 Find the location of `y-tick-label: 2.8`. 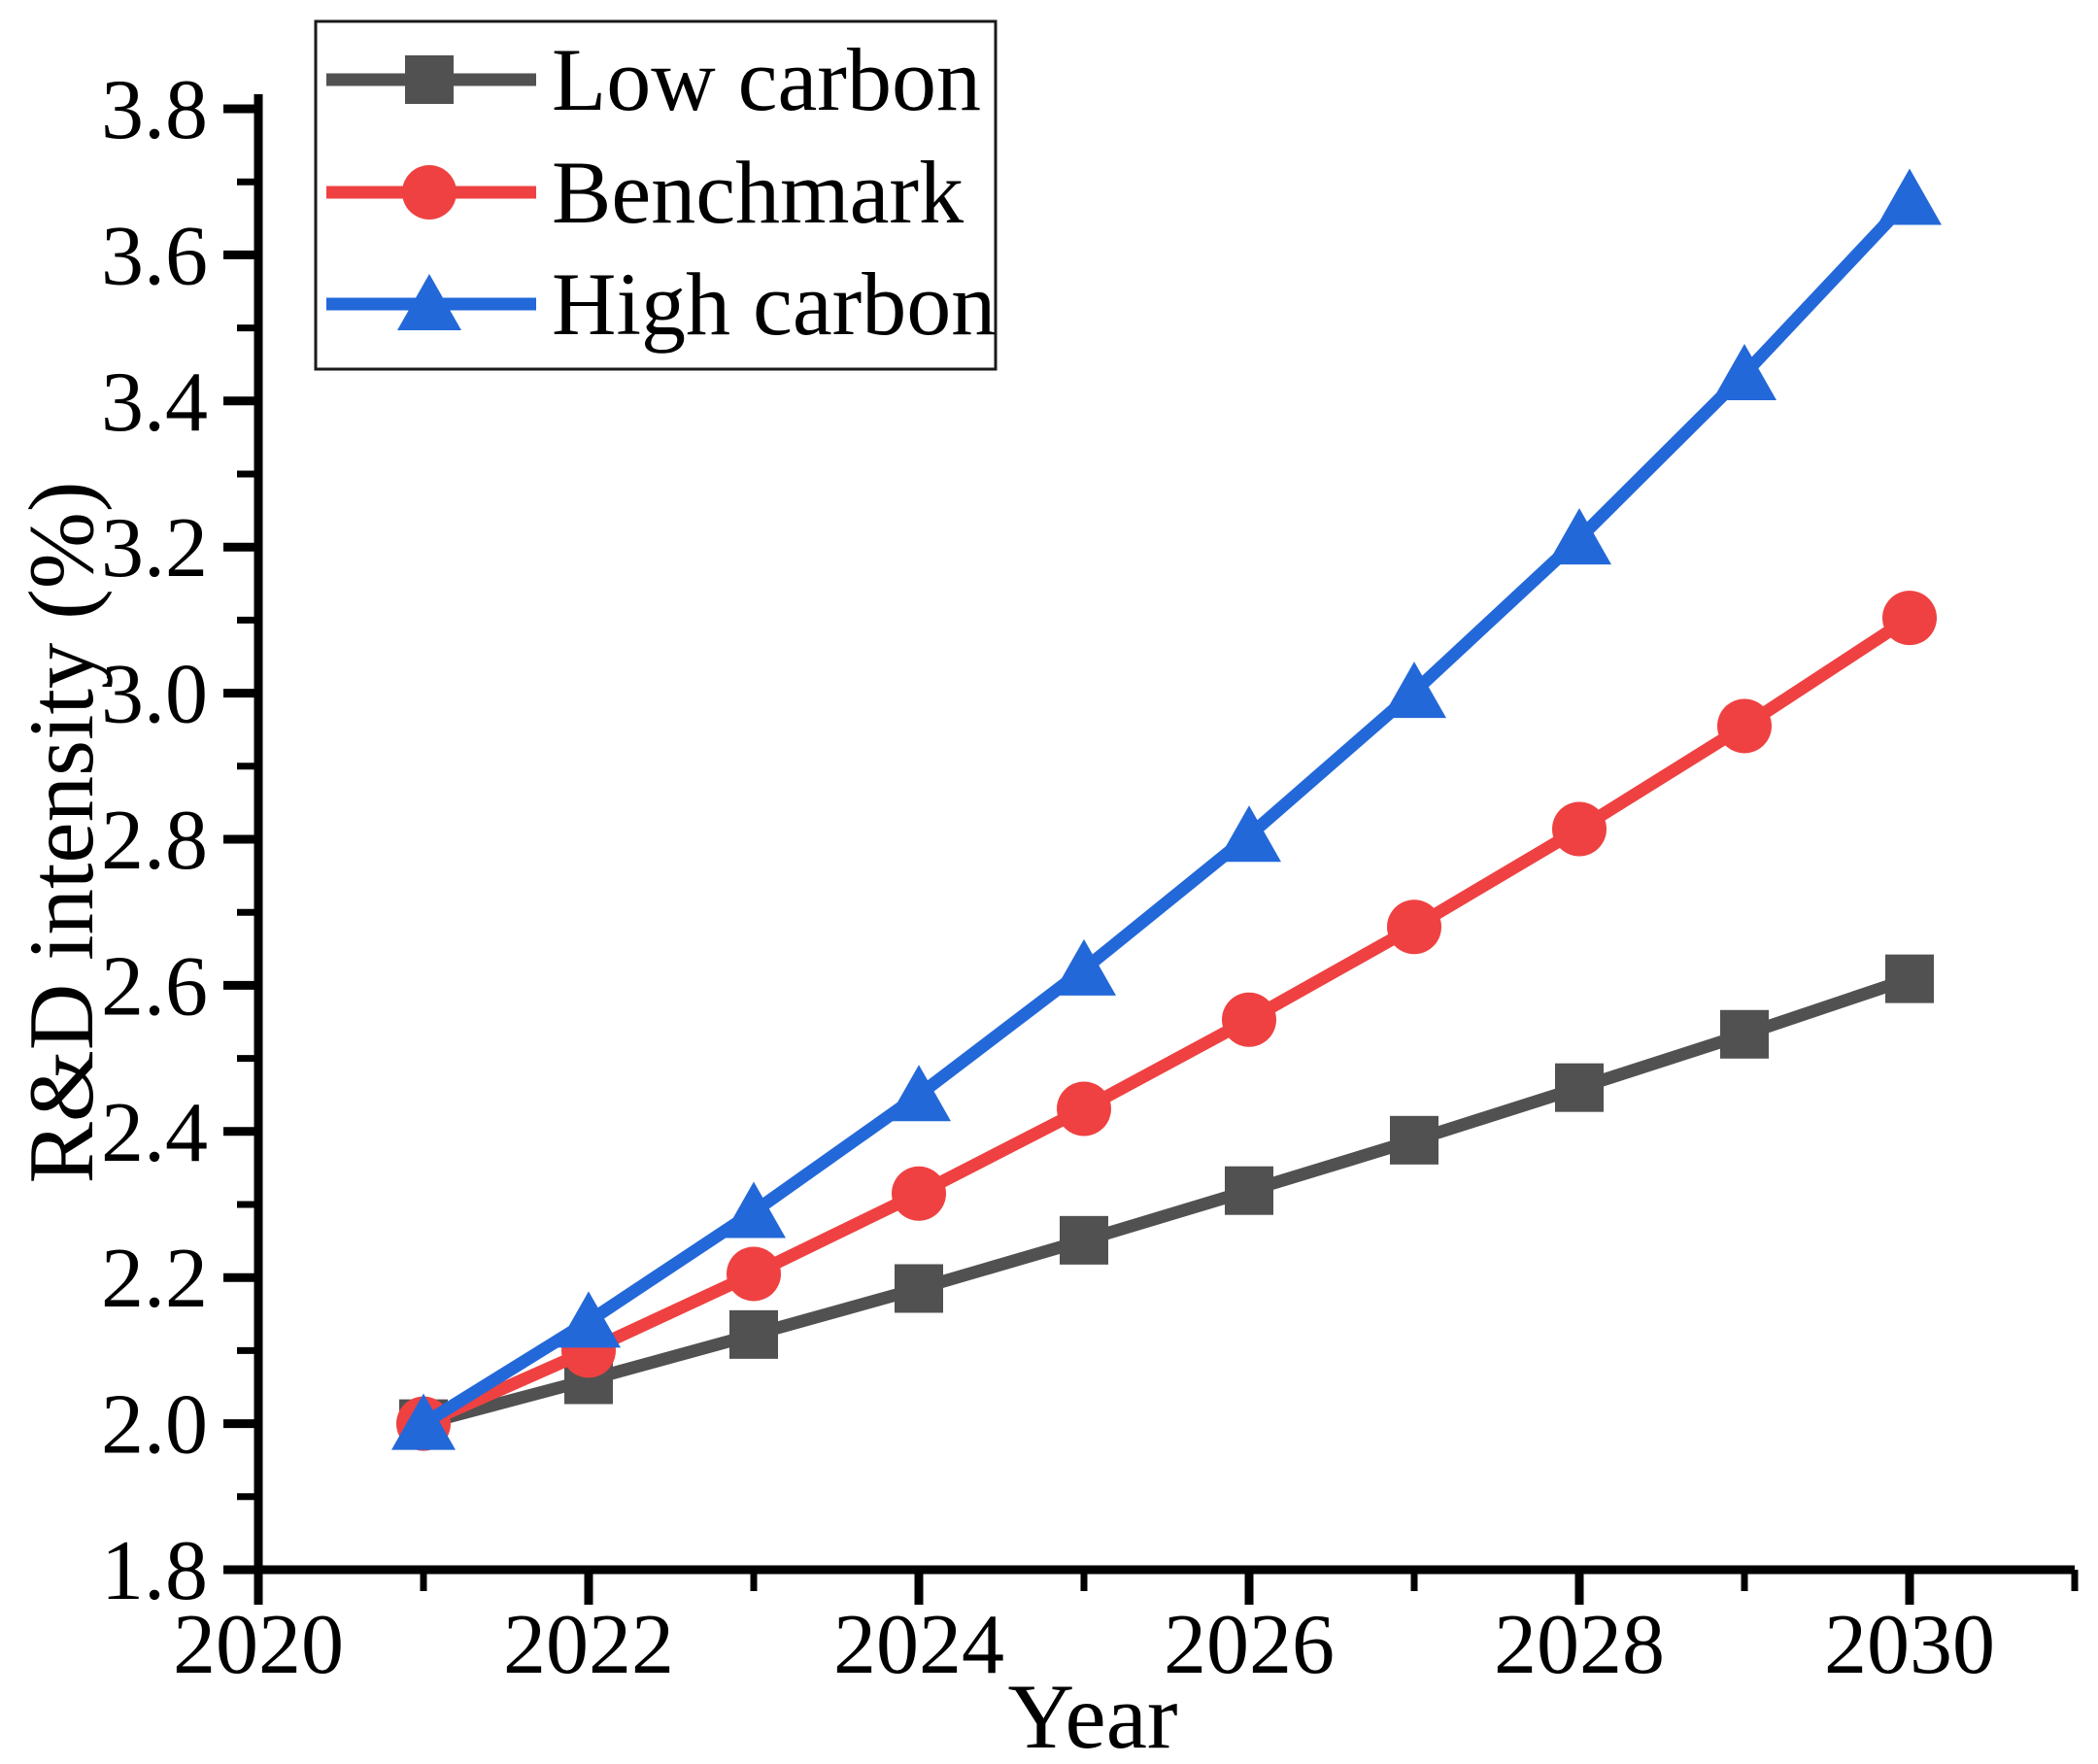

y-tick-label: 2.8 is located at coordinates (155, 841).